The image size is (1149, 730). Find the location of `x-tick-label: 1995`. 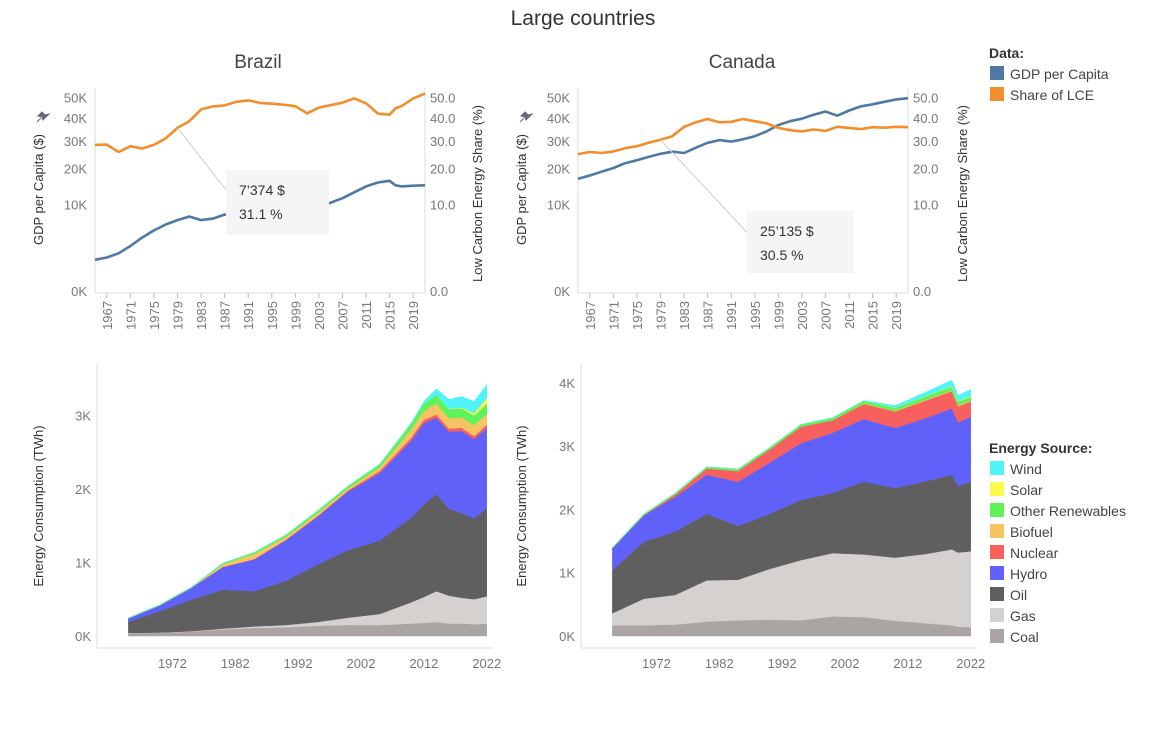

x-tick-label: 1995 is located at coordinates (755, 315).